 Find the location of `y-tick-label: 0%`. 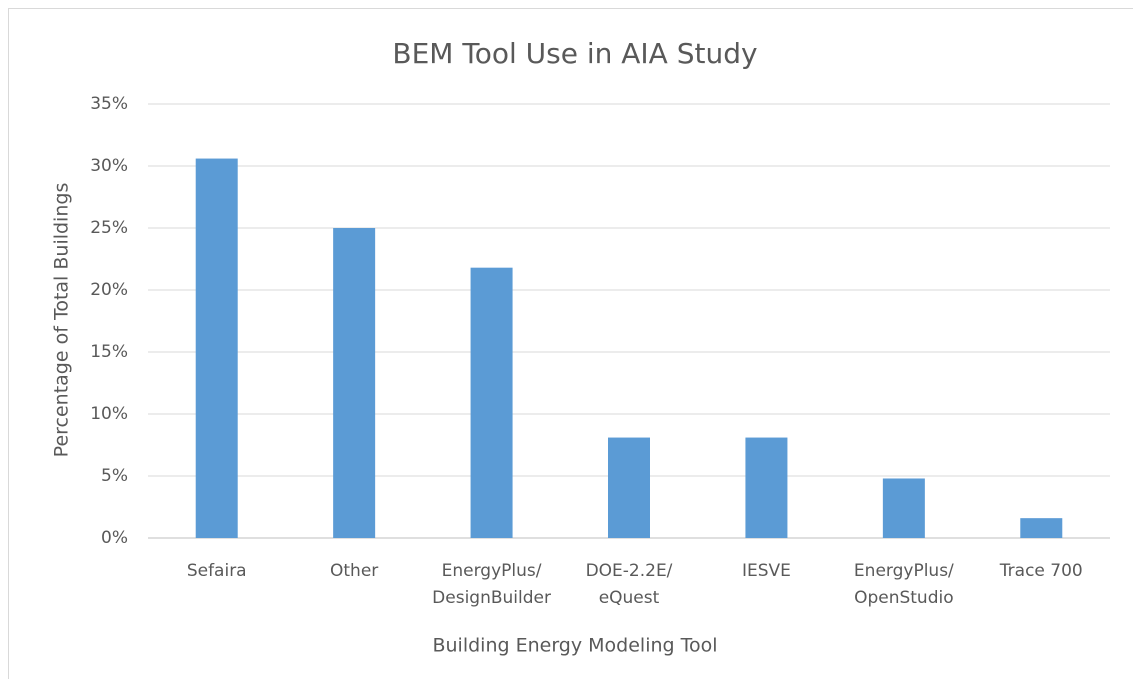

y-tick-label: 0% is located at coordinates (114, 538).